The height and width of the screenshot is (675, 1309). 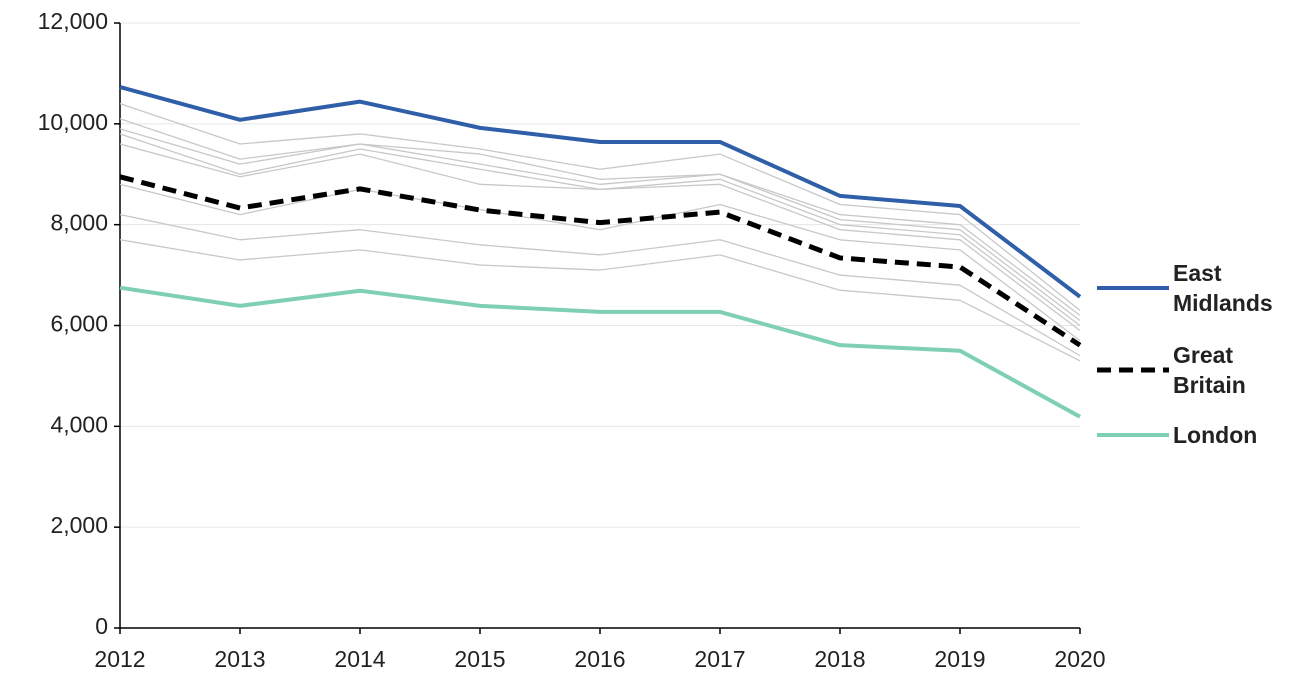 I want to click on y-tick-label: 0, so click(x=101, y=626).